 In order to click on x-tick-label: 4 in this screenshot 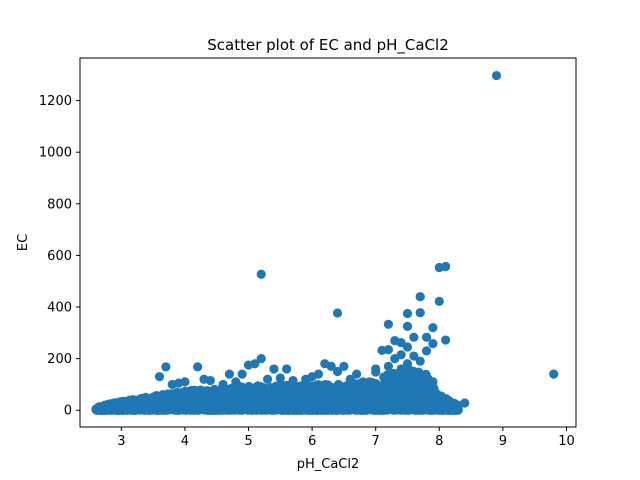, I will do `click(185, 441)`.